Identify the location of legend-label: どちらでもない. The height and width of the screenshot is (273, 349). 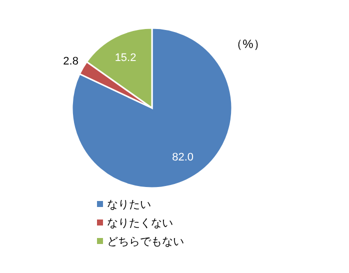
(145, 242).